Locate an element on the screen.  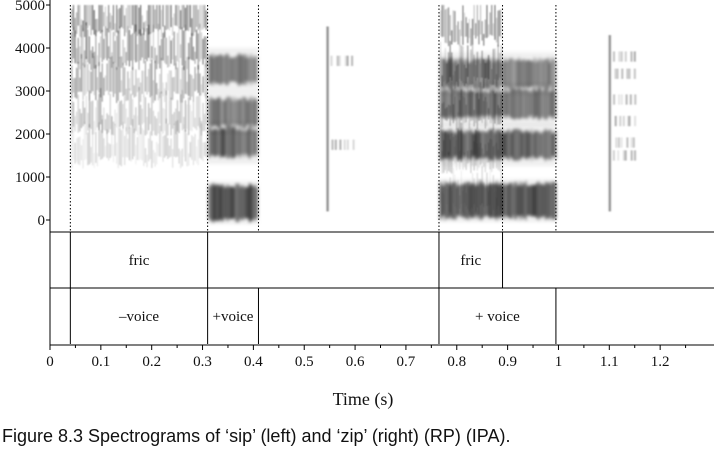
tier-1-label-1: fric is located at coordinates (139, 261).